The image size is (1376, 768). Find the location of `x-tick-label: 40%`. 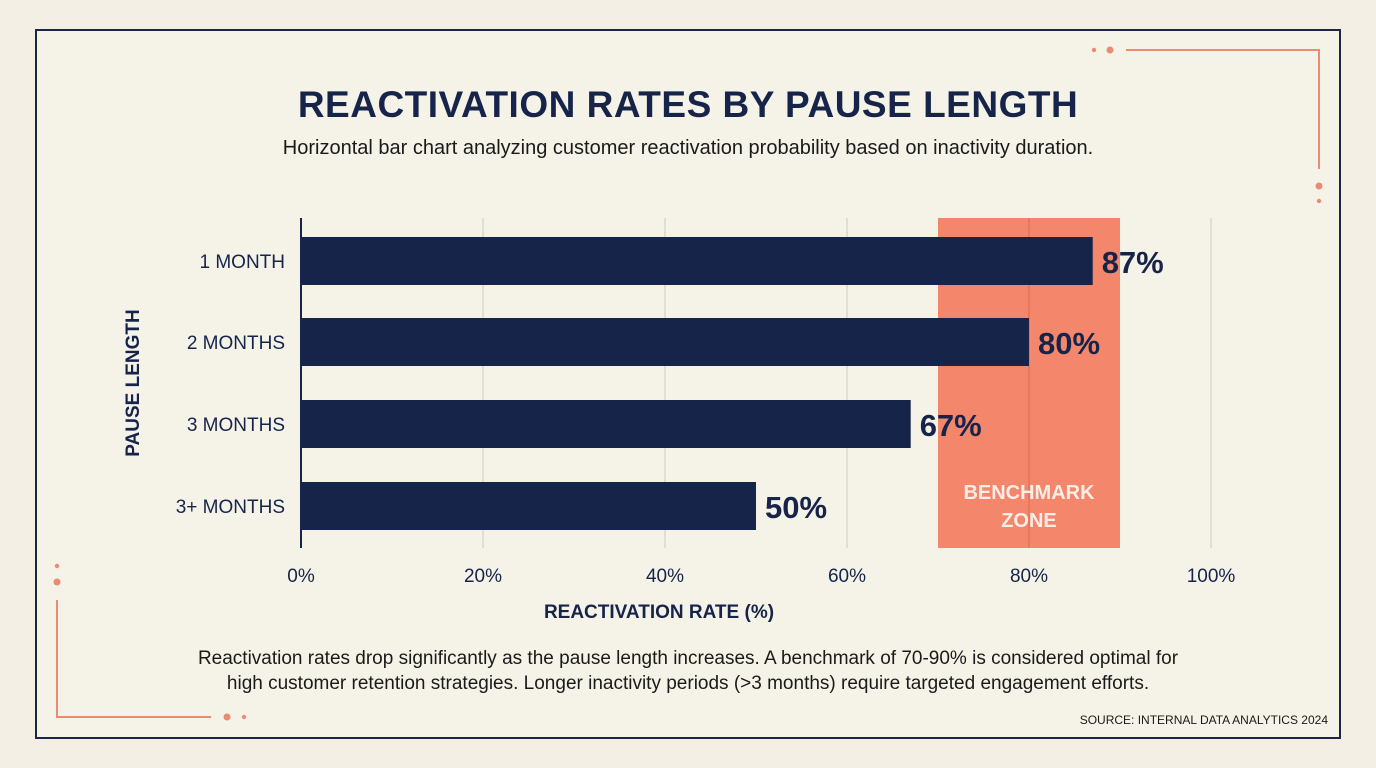

x-tick-label: 40% is located at coordinates (665, 576).